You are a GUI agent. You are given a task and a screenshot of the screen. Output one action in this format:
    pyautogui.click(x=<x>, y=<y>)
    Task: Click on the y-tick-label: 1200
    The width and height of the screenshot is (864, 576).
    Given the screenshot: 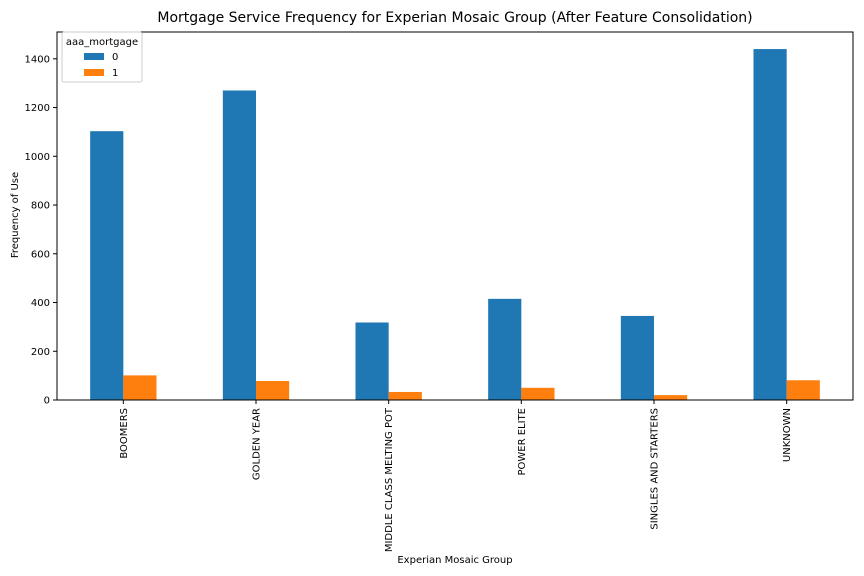 What is the action you would take?
    pyautogui.click(x=37, y=108)
    